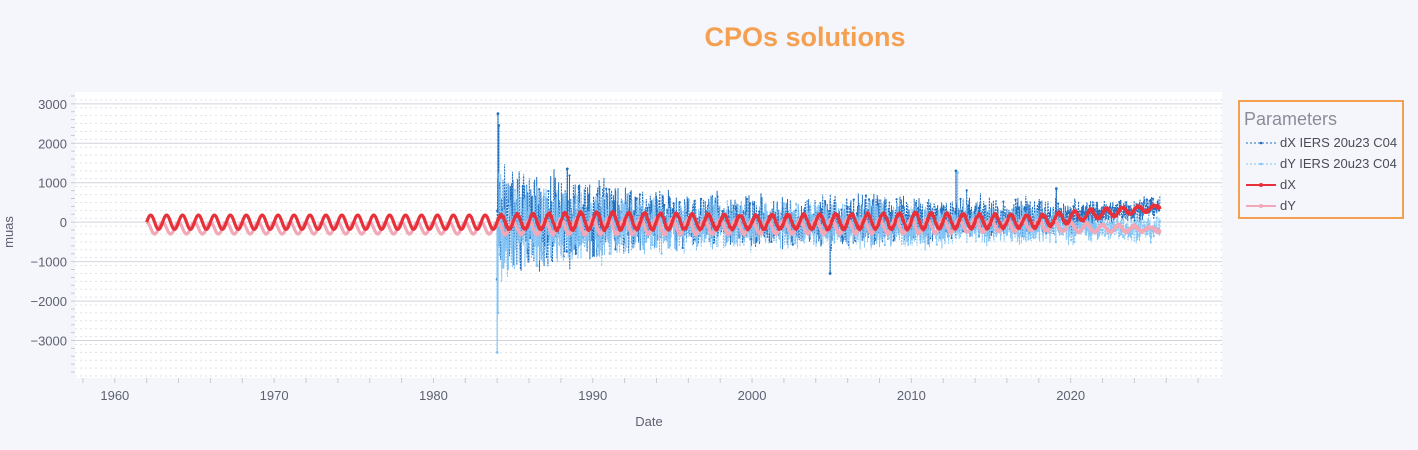 The image size is (1418, 450). Describe the element at coordinates (114, 395) in the screenshot. I see `x-tick-label: 1960` at that location.